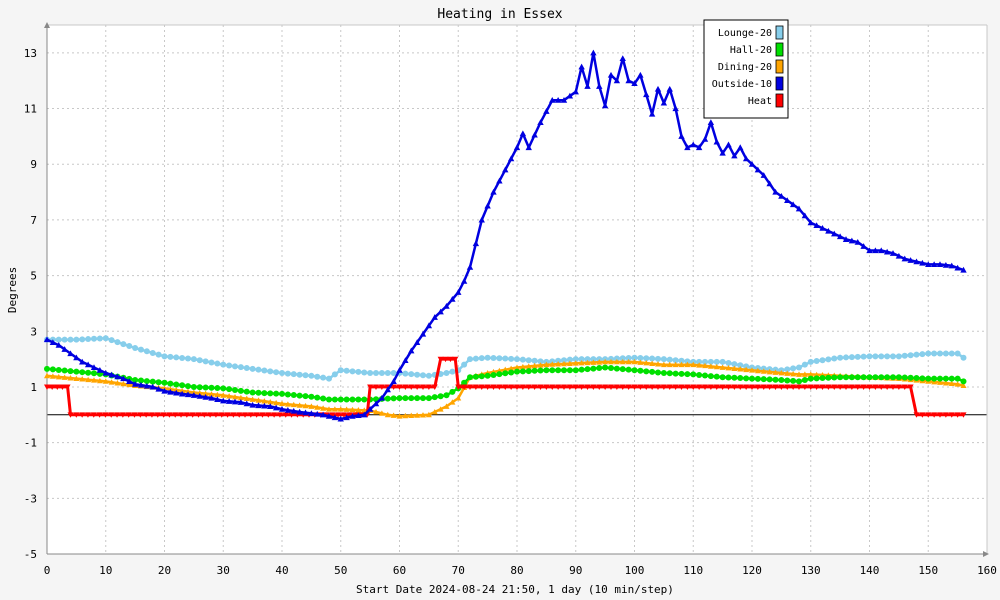 The height and width of the screenshot is (600, 1000). I want to click on x-tick-label: 160, so click(987, 570).